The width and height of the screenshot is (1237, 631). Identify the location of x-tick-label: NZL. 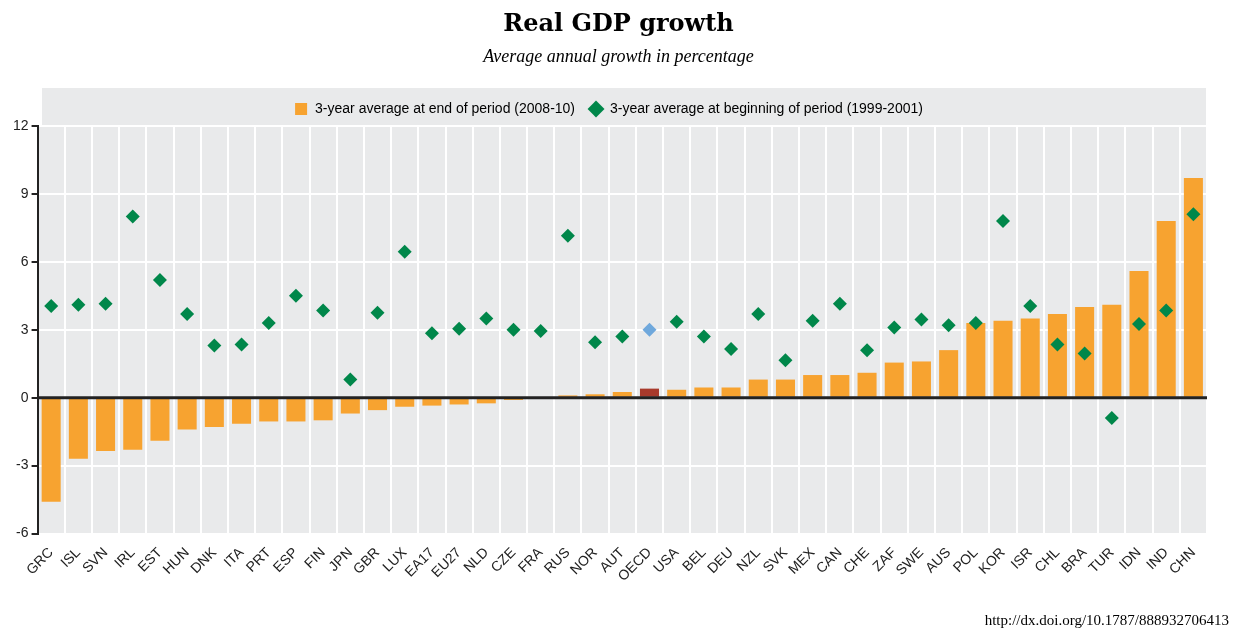
(748, 559).